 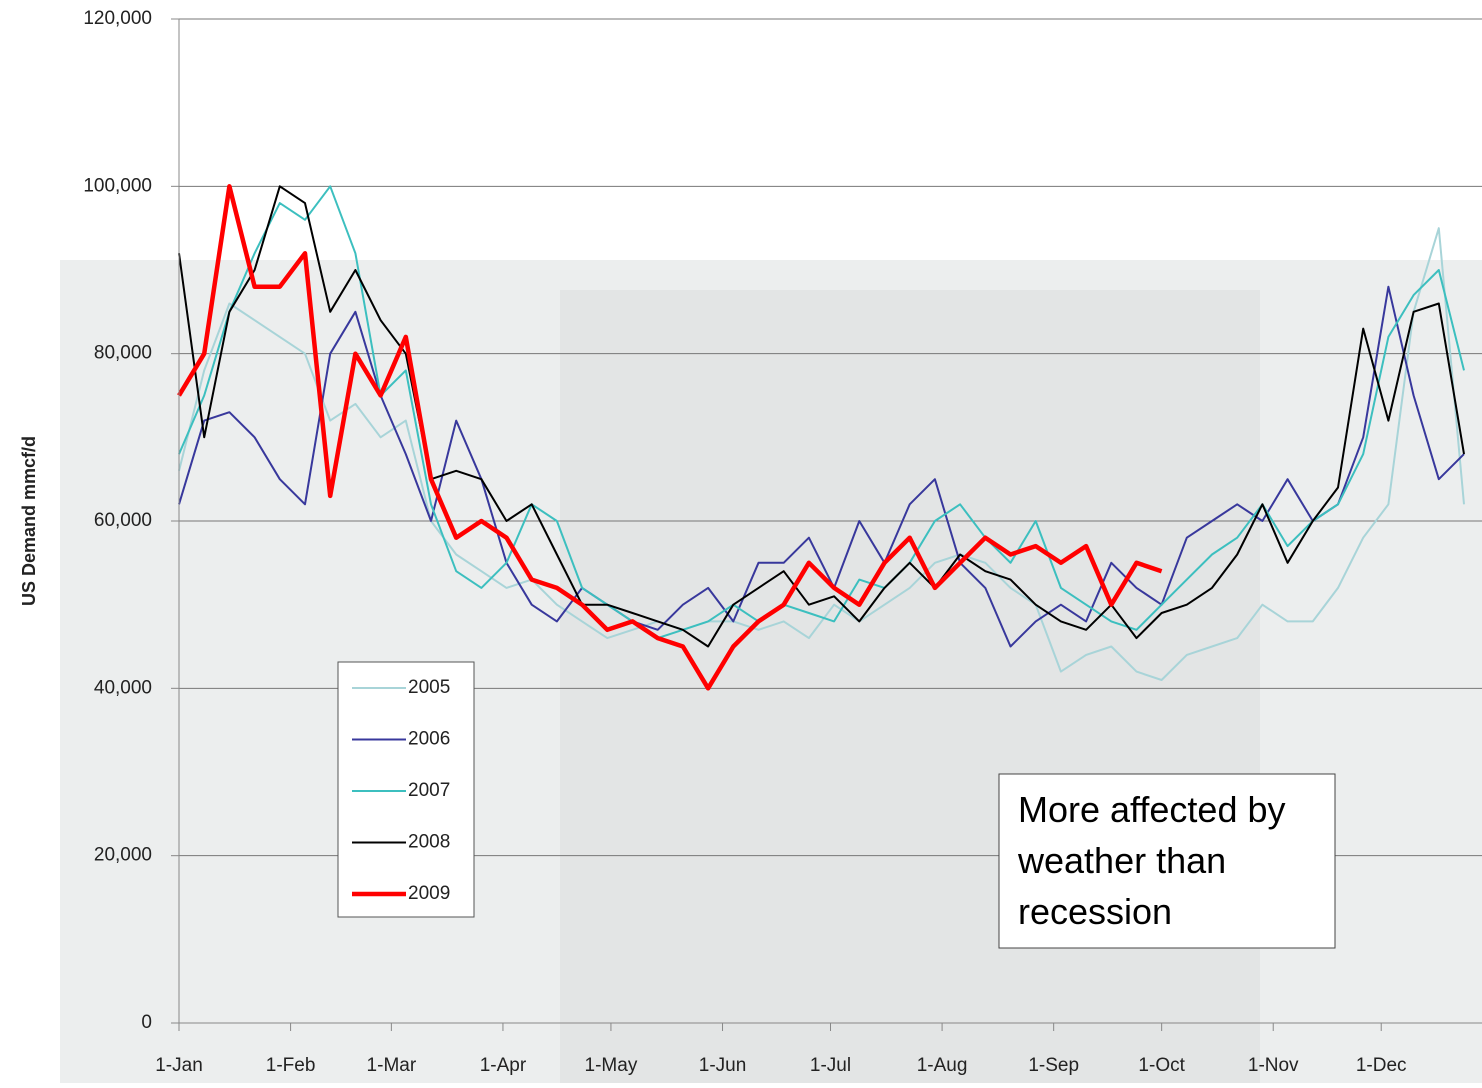 I want to click on annotation: More affected by weather than recession, so click(x=1152, y=860).